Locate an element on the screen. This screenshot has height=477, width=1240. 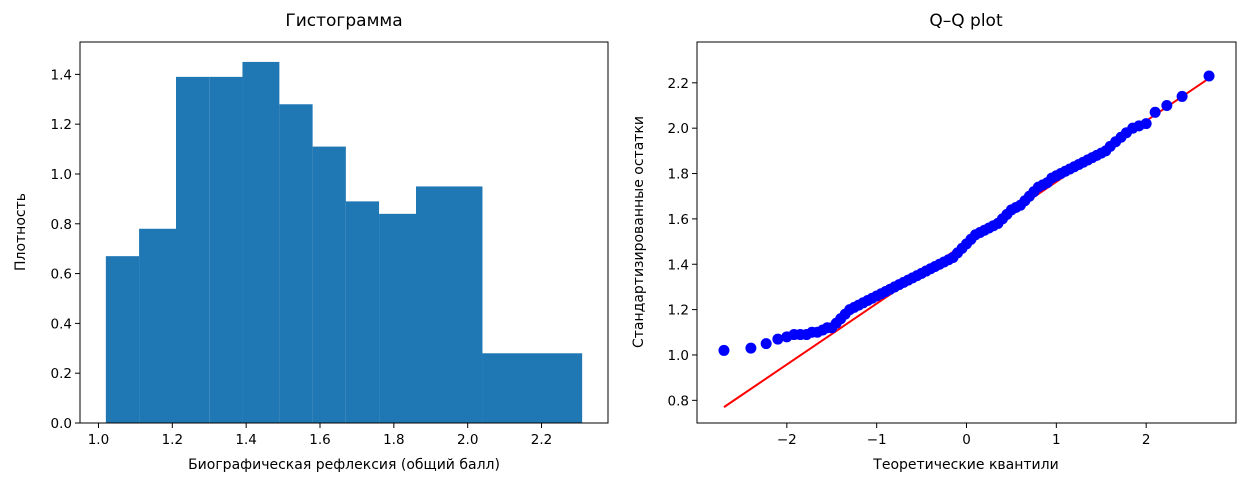
qq-x-ticks: −2 −1 0 1 2 is located at coordinates (964, 435).